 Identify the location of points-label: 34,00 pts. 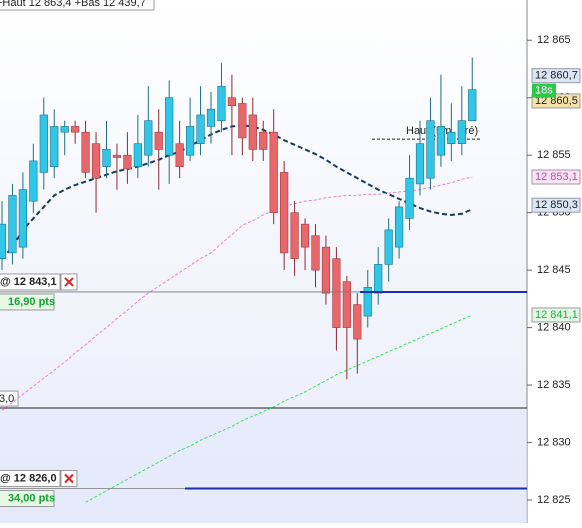
(31, 498).